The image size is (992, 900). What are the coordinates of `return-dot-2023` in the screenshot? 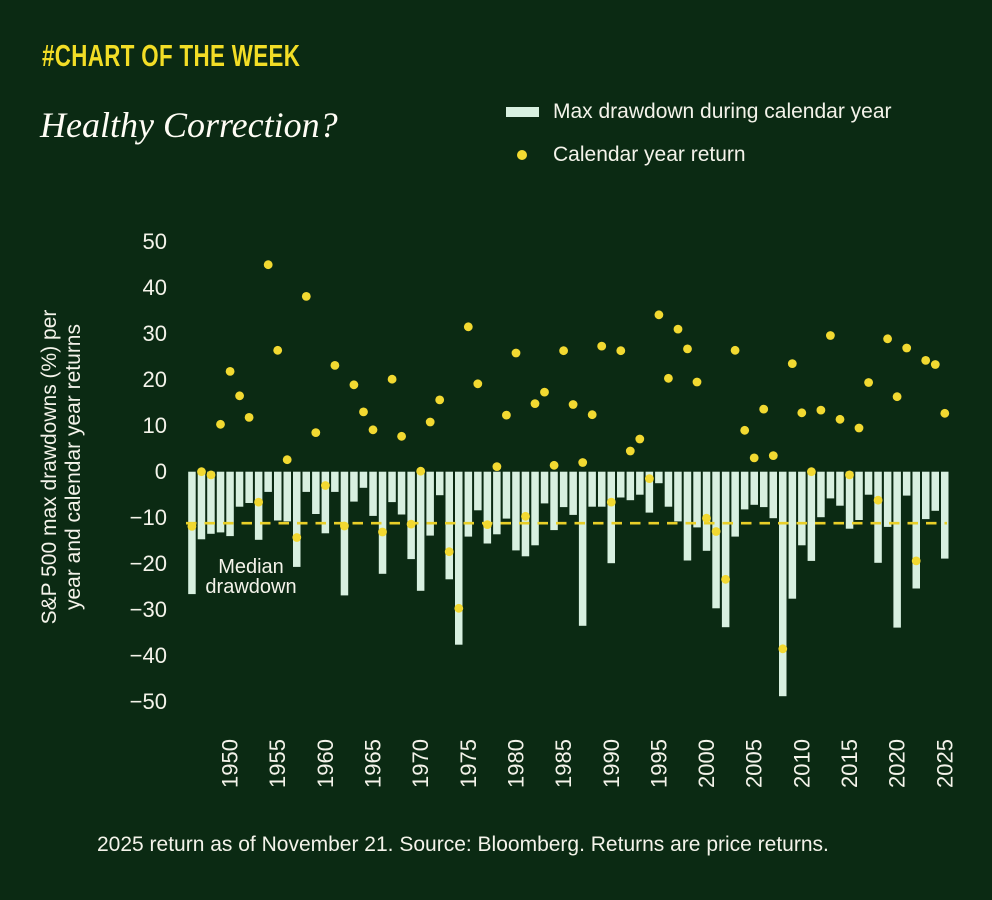 It's located at (926, 360).